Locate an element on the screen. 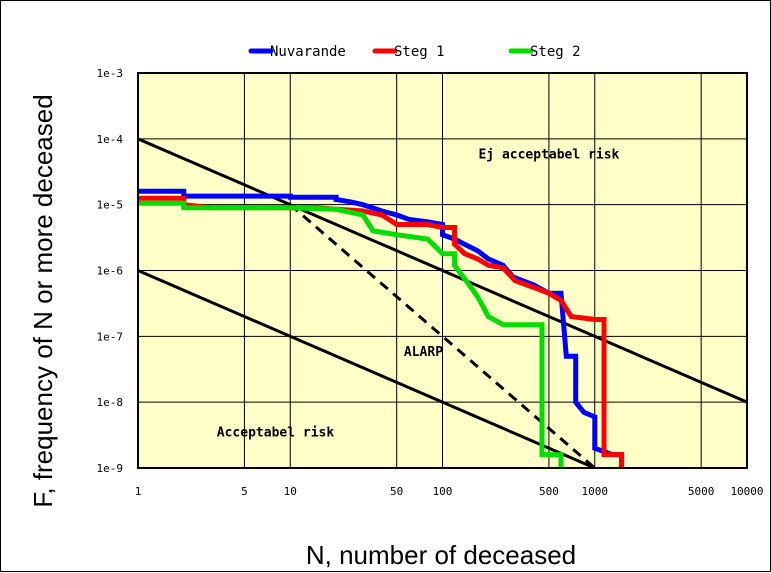 The height and width of the screenshot is (573, 771). y-tick-label: 1e-3 is located at coordinates (110, 73).